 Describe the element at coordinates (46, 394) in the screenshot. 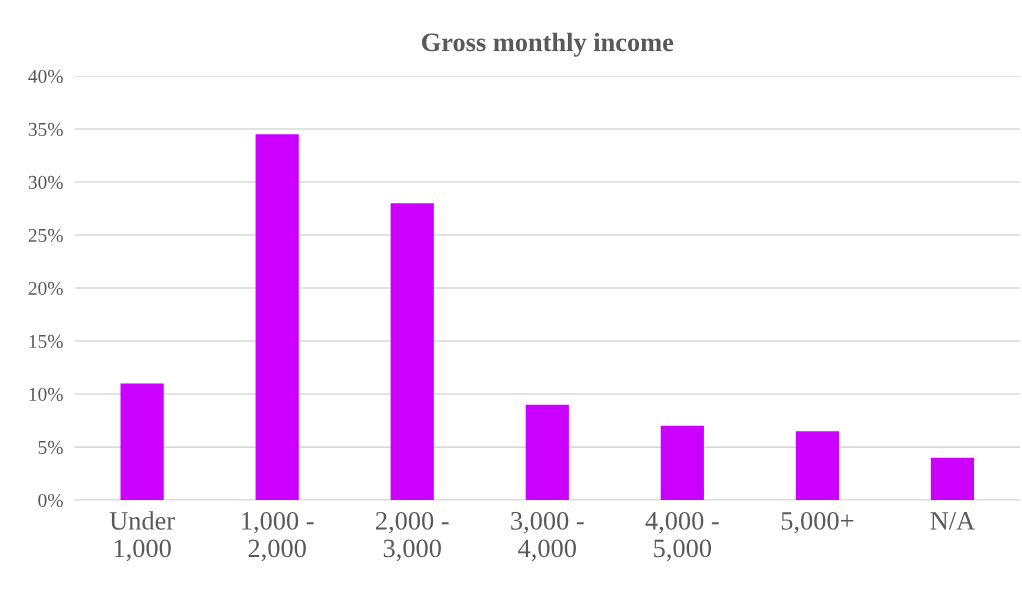

I see `y-tick-label: 10%` at that location.